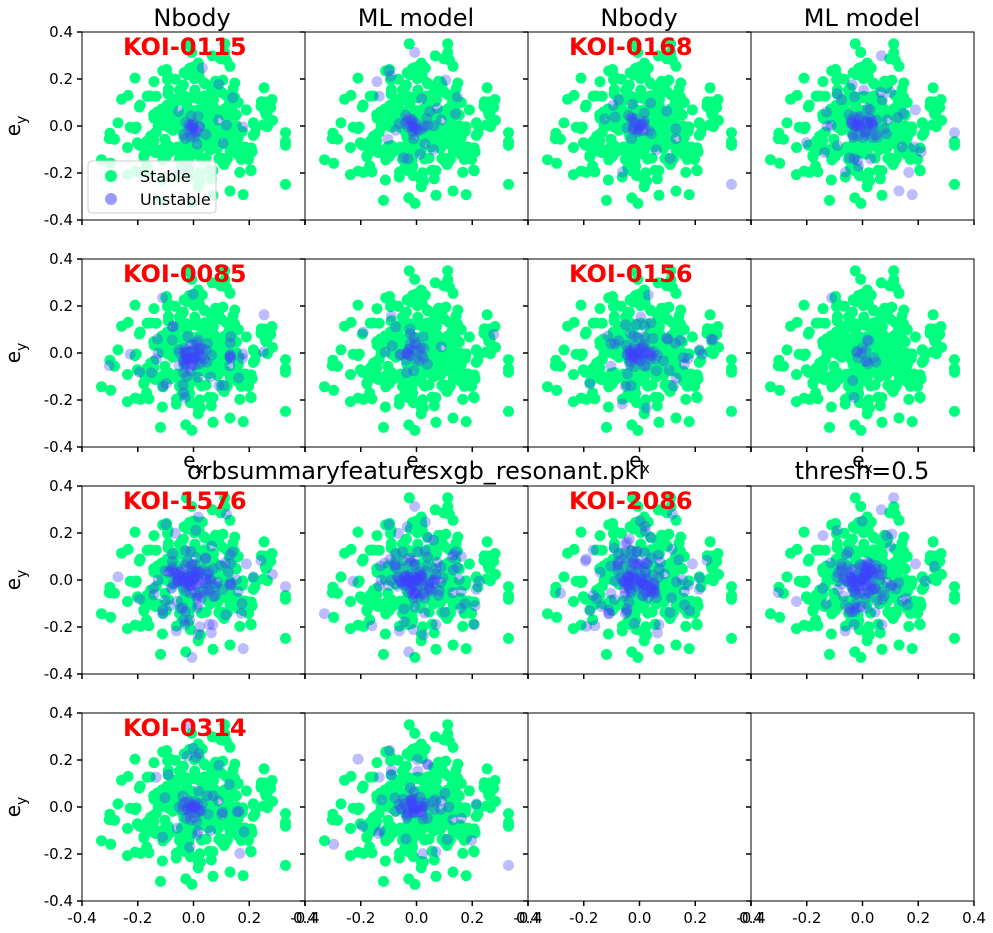 Image resolution: width=993 pixels, height=933 pixels. Describe the element at coordinates (428, 344) in the screenshot. I see `unstable-points` at that location.